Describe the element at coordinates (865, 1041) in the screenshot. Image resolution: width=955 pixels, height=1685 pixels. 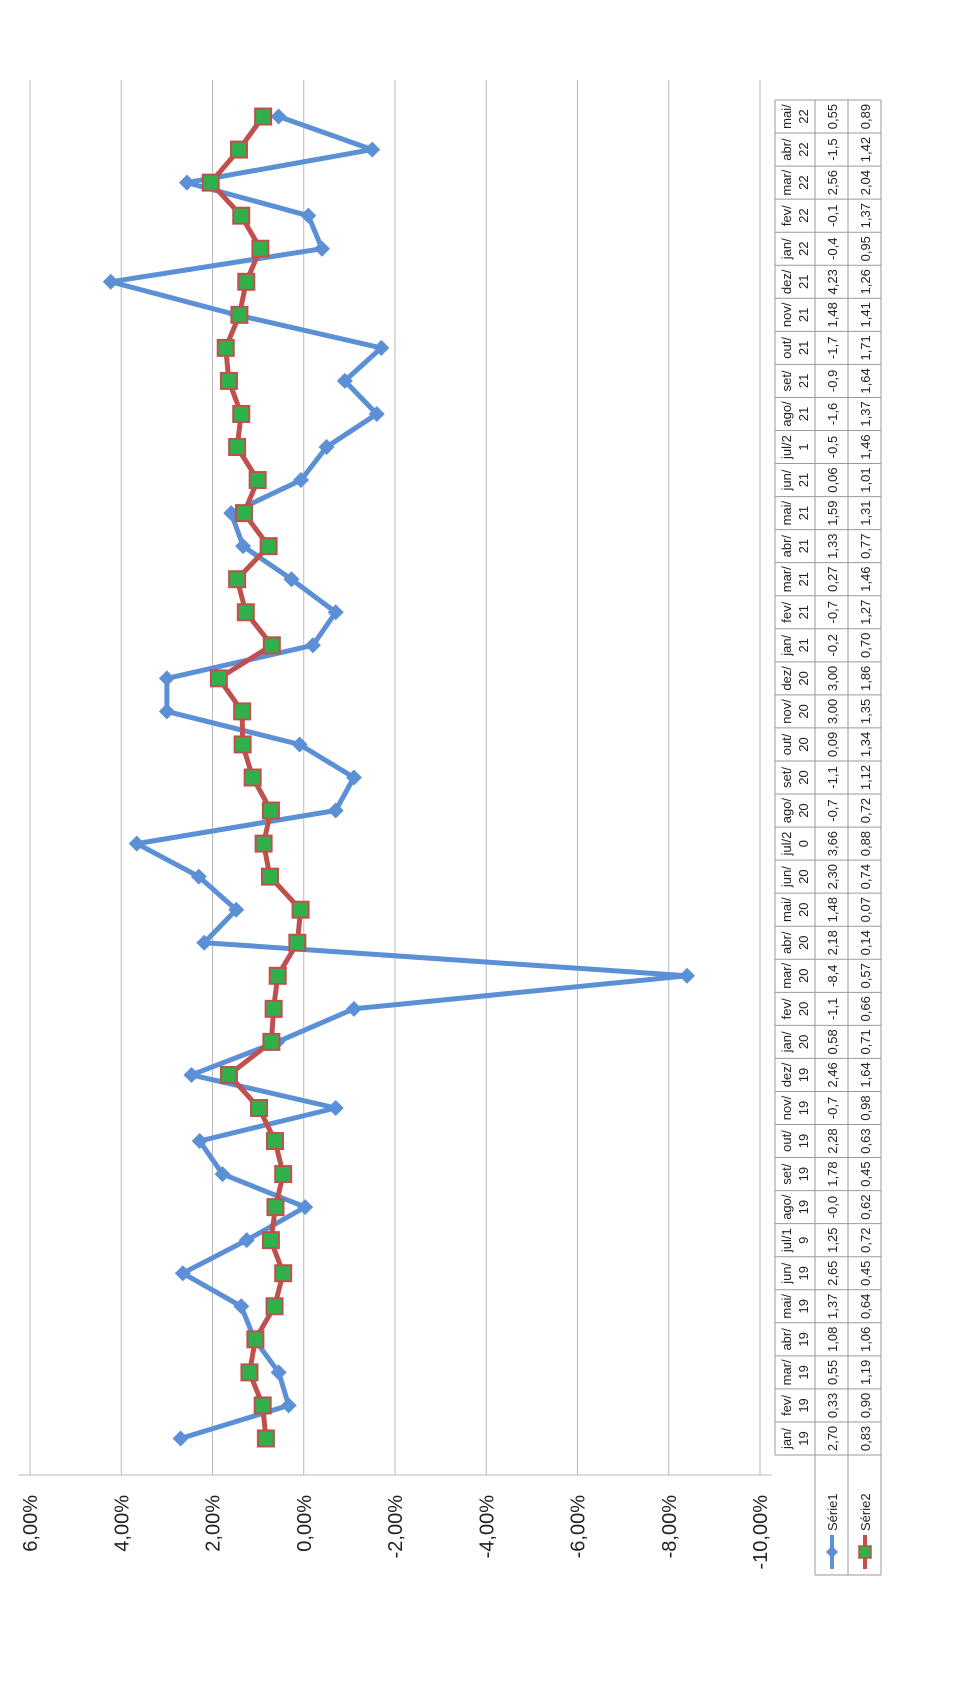
I see `table-value: 0,71` at that location.